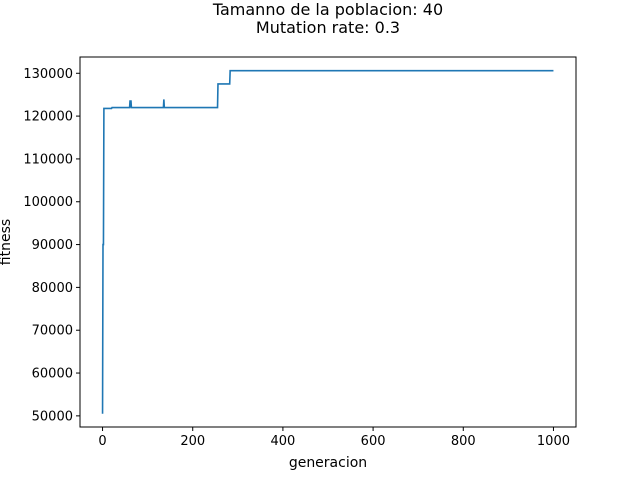  What do you see at coordinates (282, 441) in the screenshot?
I see `x-tick-label: 400` at bounding box center [282, 441].